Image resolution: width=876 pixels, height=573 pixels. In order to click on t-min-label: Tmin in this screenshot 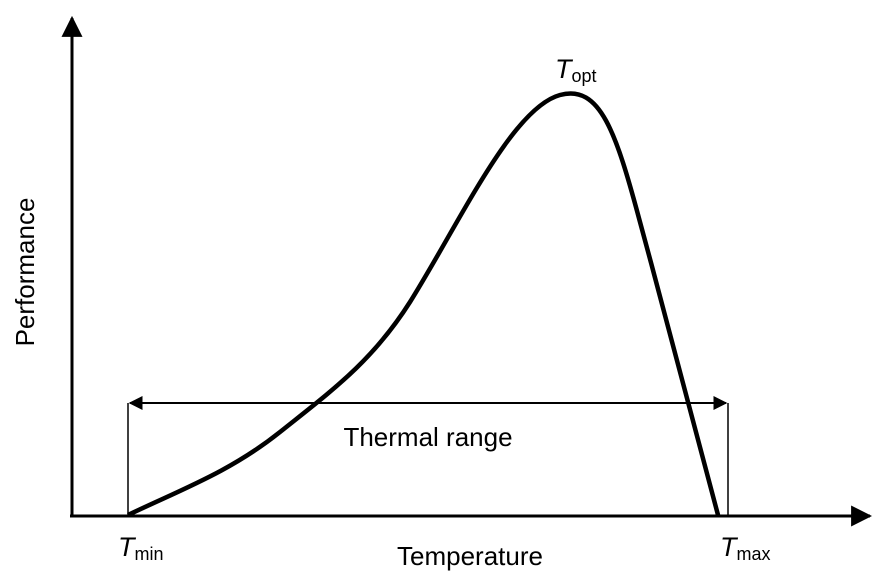, I will do `click(141, 548)`.